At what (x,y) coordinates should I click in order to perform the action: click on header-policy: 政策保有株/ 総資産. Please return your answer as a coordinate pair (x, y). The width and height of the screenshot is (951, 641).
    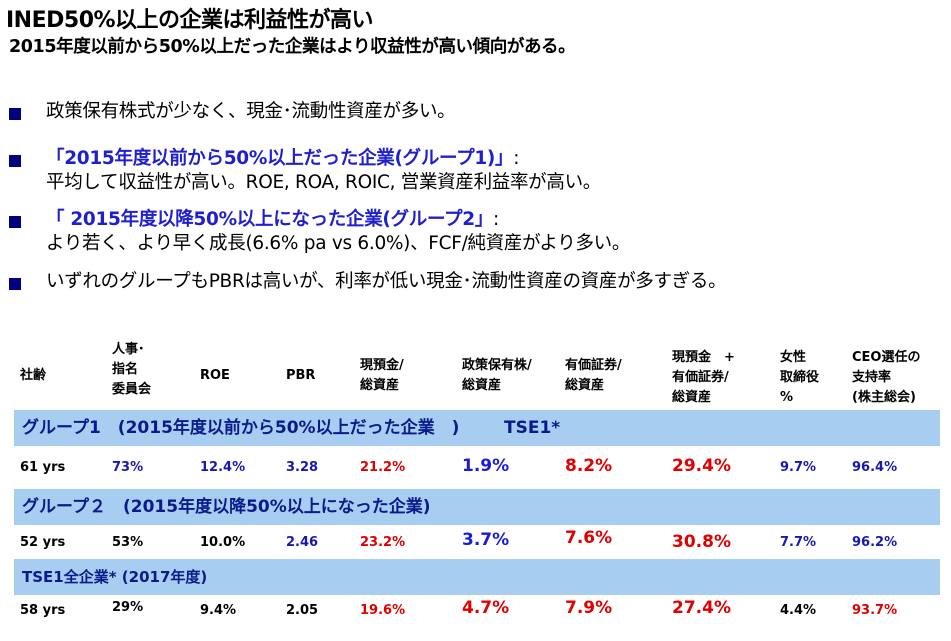
    Looking at the image, I should click on (497, 376).